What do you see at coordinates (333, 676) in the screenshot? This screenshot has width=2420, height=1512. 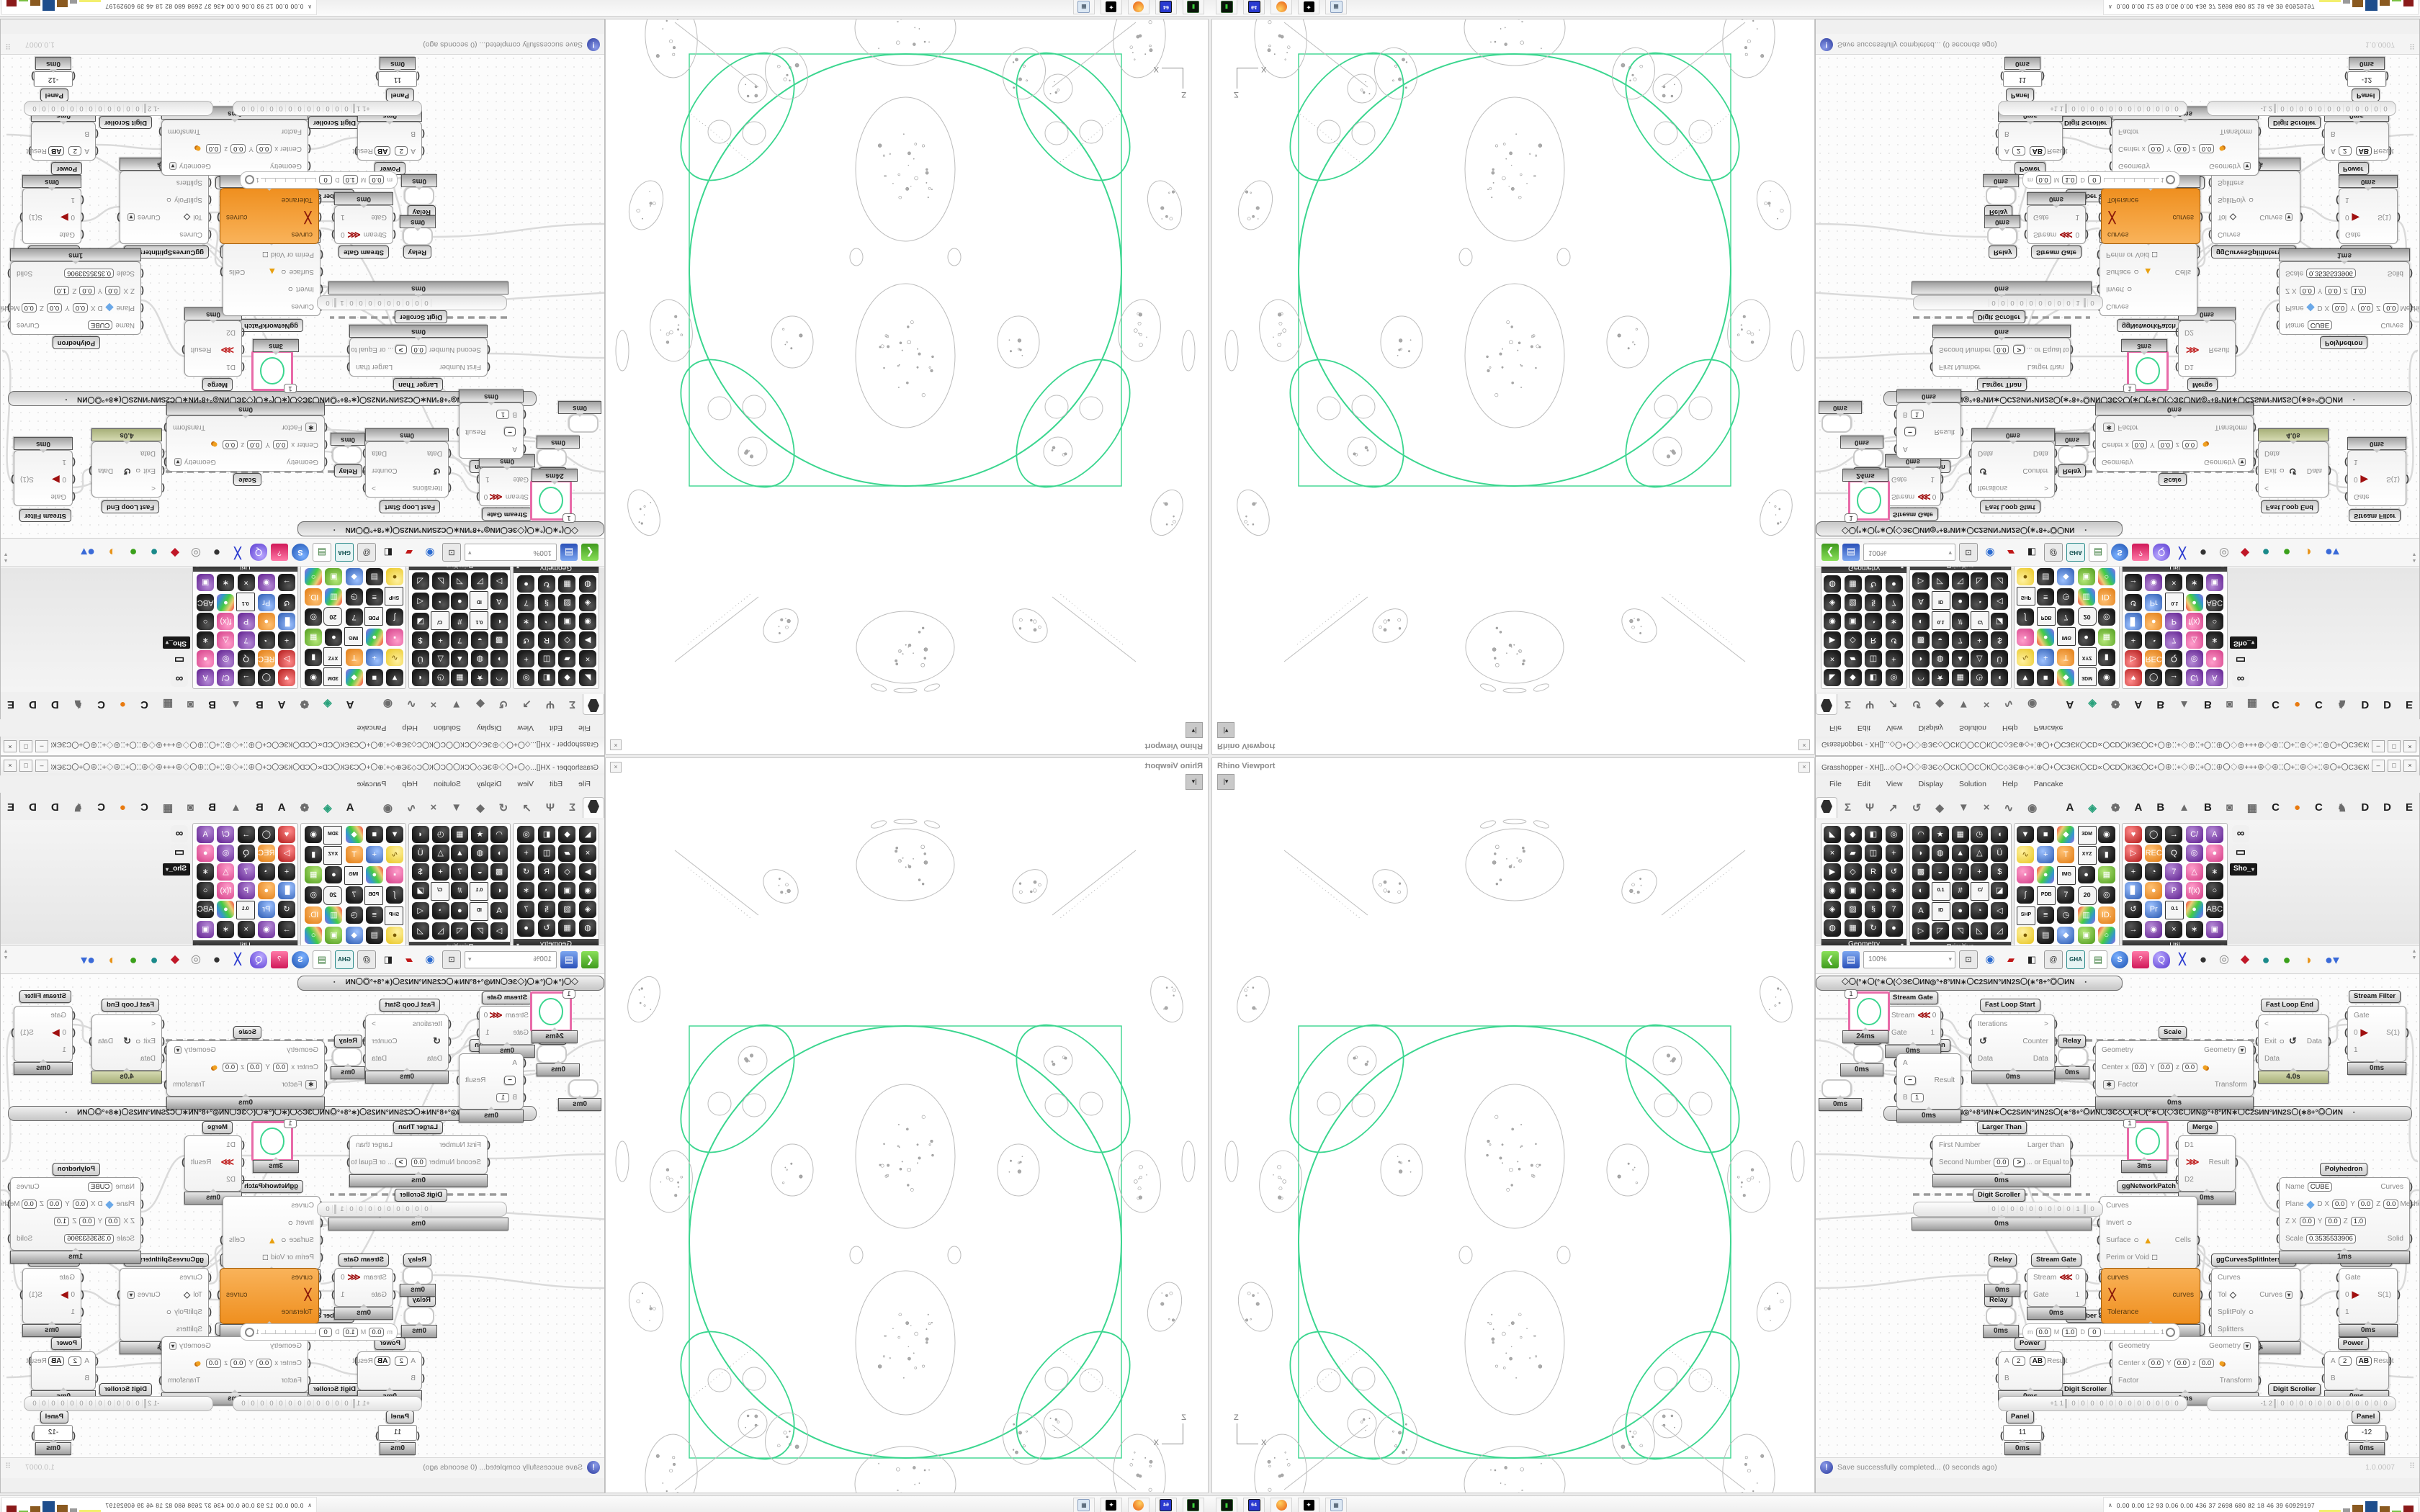 I see `component-icon: 3DM` at bounding box center [333, 676].